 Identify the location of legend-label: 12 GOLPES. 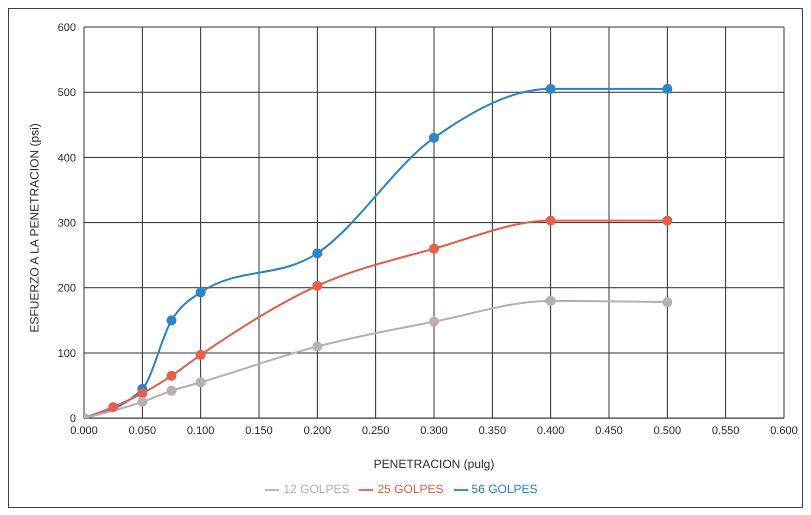
(316, 489).